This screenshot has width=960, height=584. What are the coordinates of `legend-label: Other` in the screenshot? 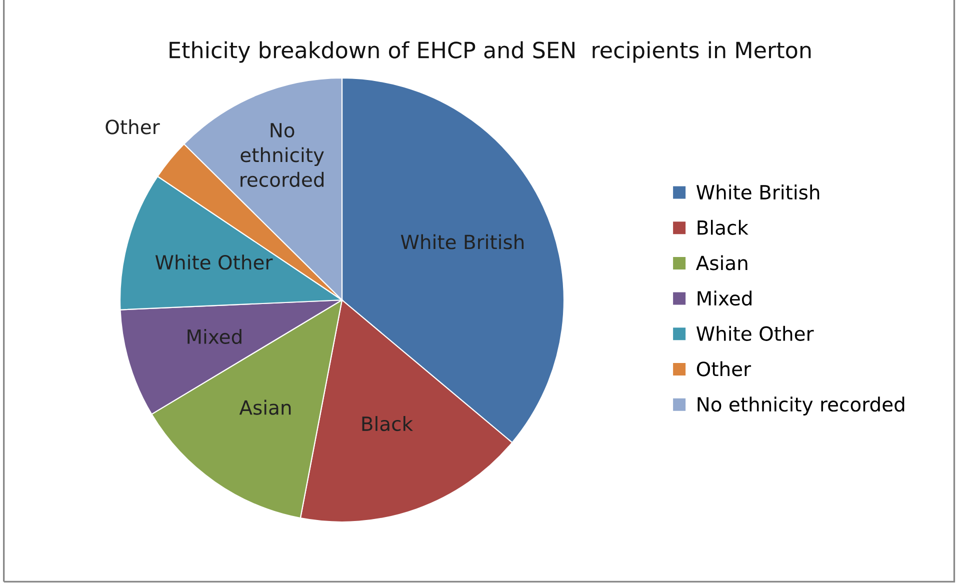 It's located at (724, 368).